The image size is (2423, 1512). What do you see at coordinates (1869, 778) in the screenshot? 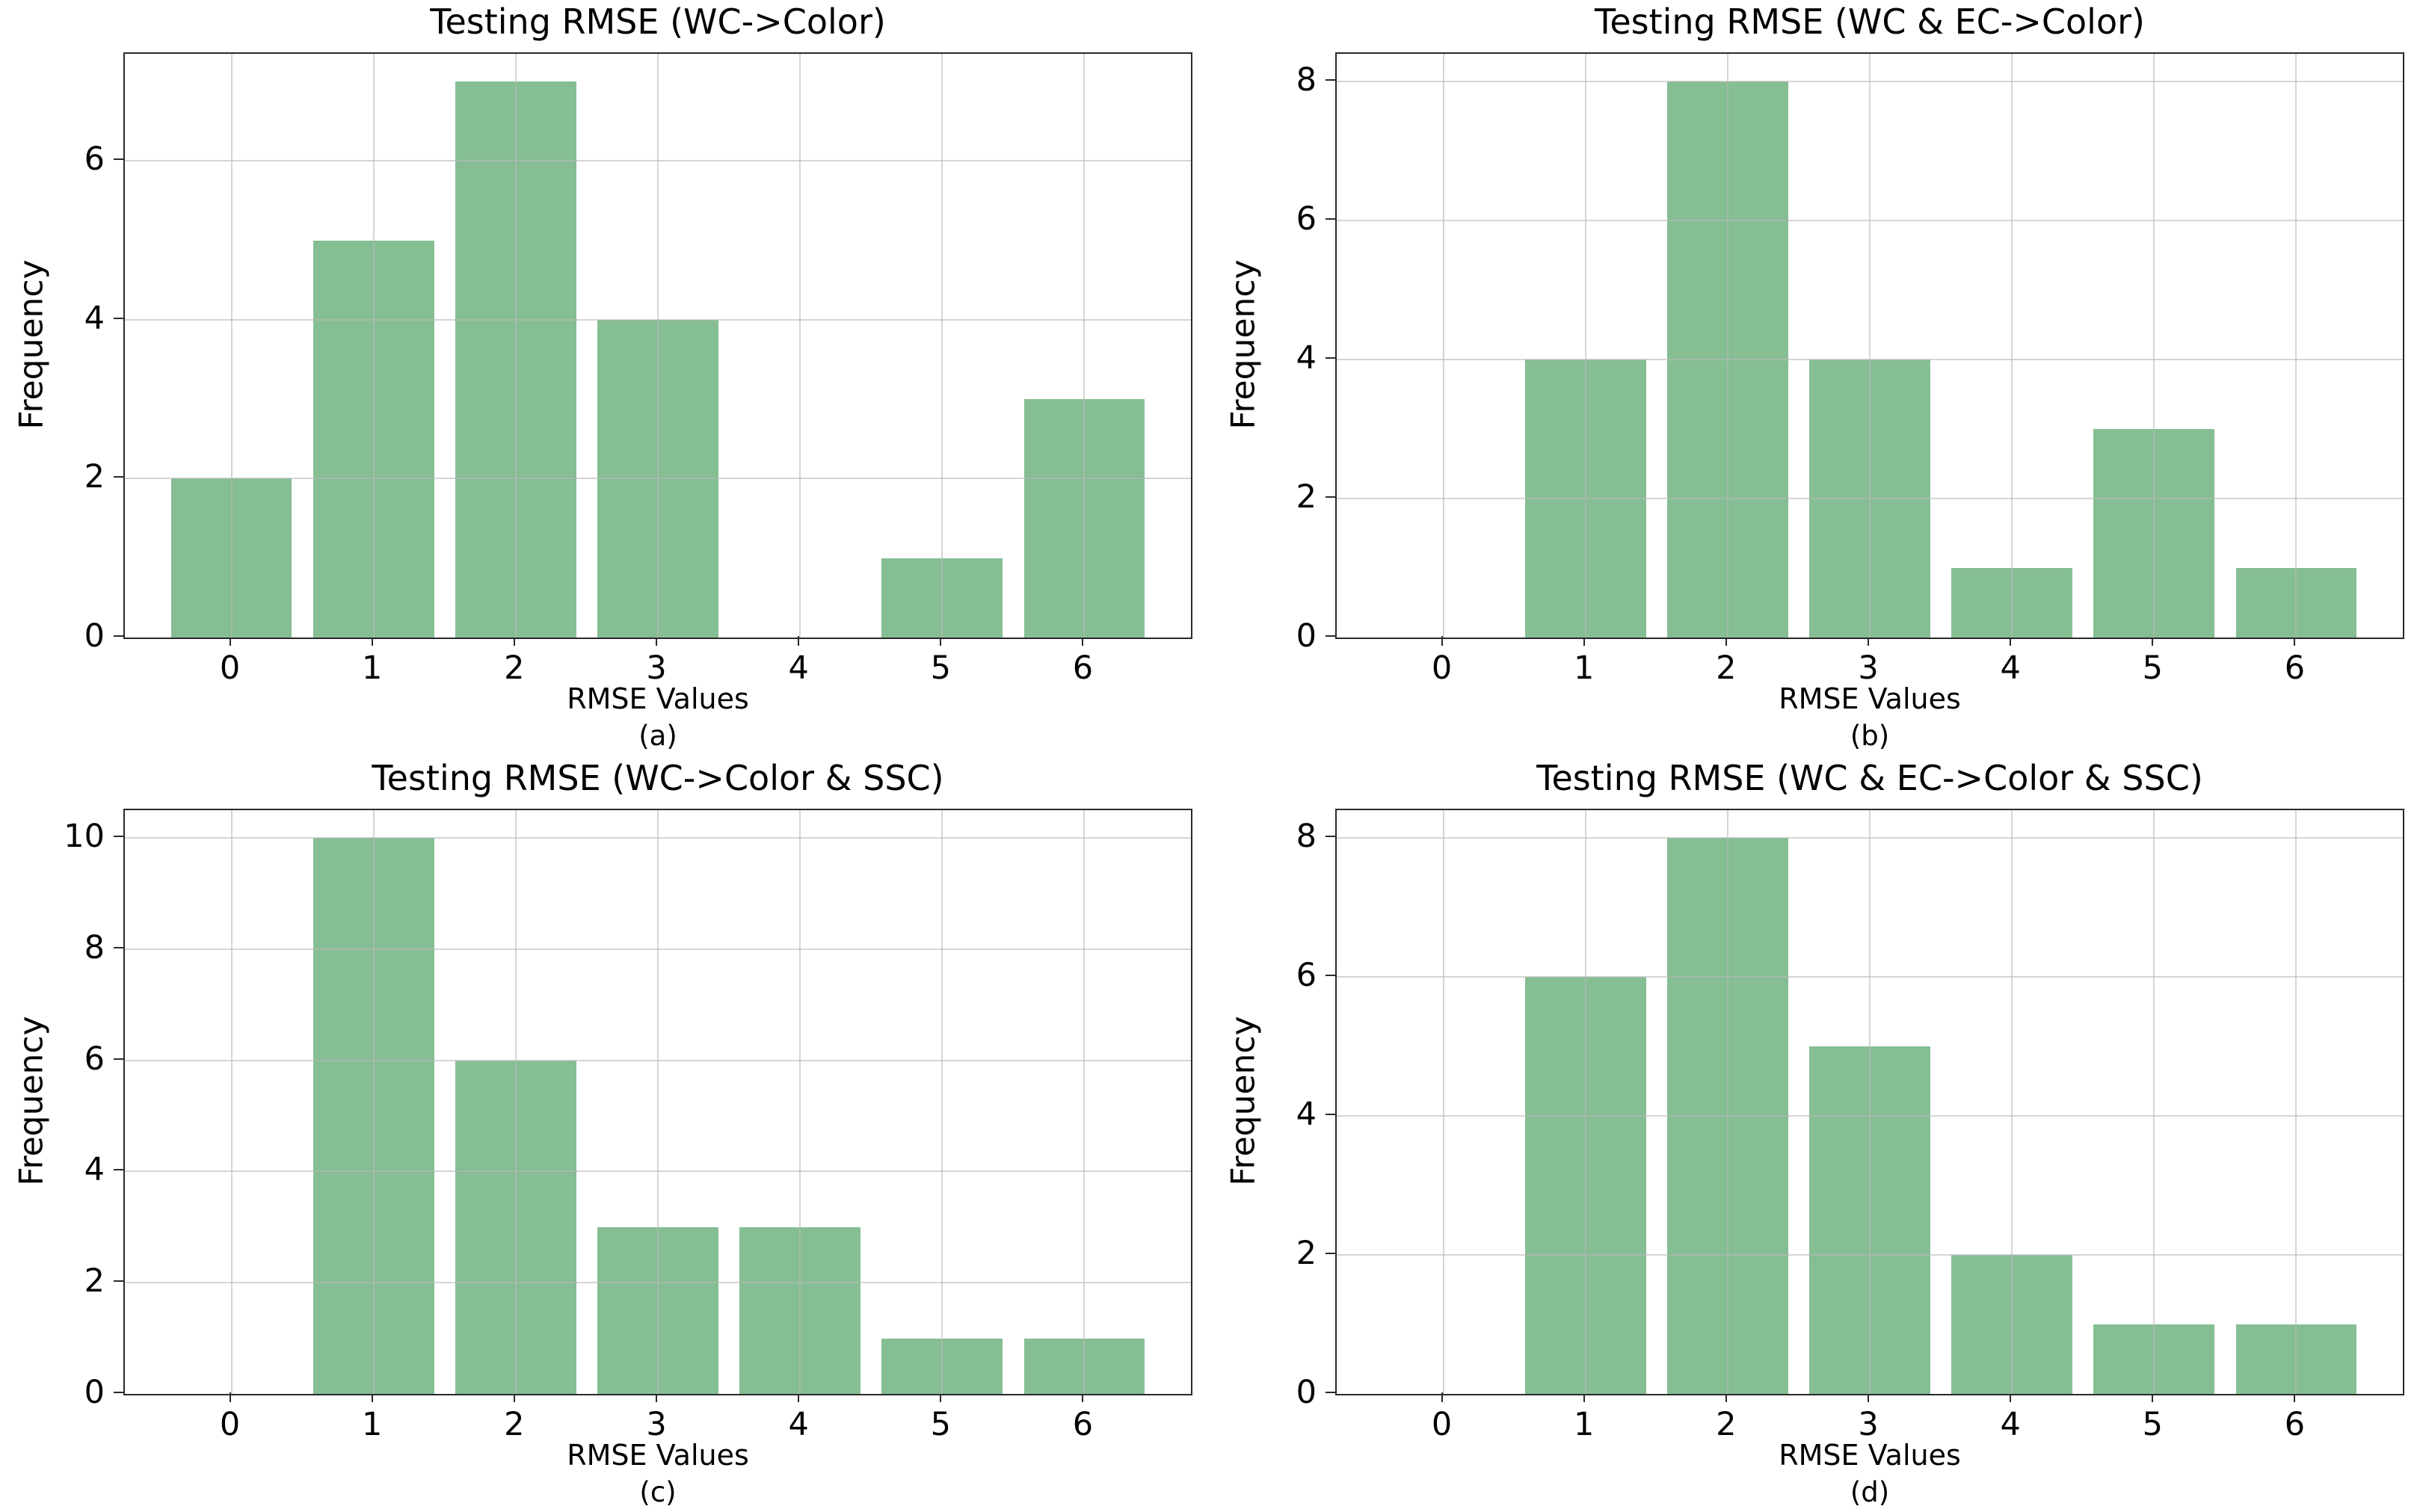
I see `chart-title: Testing RMSE (WC & EC->Color & SSC)` at bounding box center [1869, 778].